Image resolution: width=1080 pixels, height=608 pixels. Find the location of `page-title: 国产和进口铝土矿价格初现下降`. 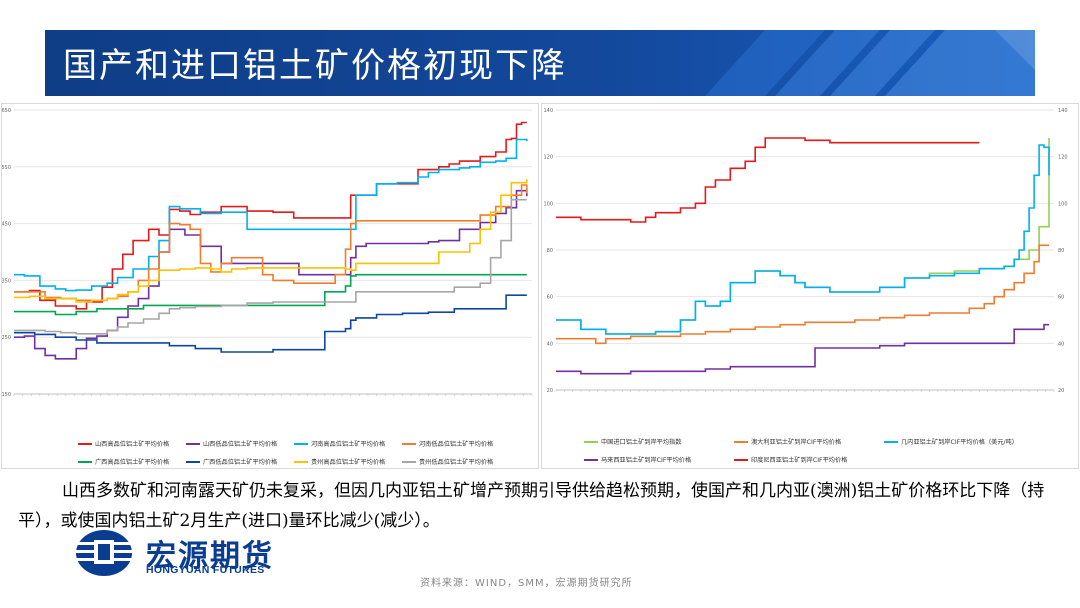

page-title: 国产和进口铝土矿价格初现下降 is located at coordinates (315, 66).